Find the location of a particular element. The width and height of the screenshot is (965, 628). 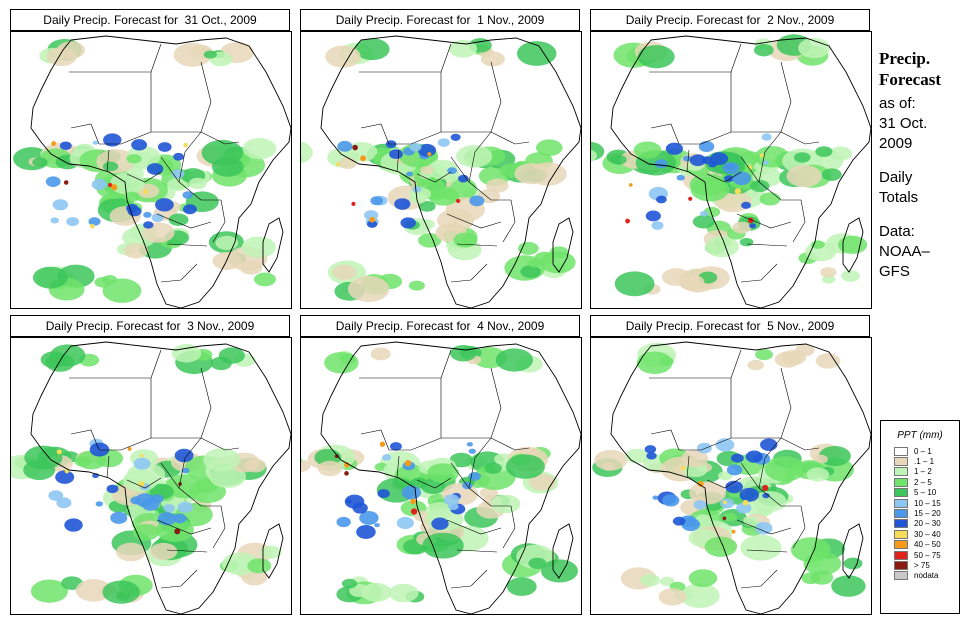

forecast-panel-6: Daily Precip. Forecast for 5 Nov., 2009 is located at coordinates (731, 465).